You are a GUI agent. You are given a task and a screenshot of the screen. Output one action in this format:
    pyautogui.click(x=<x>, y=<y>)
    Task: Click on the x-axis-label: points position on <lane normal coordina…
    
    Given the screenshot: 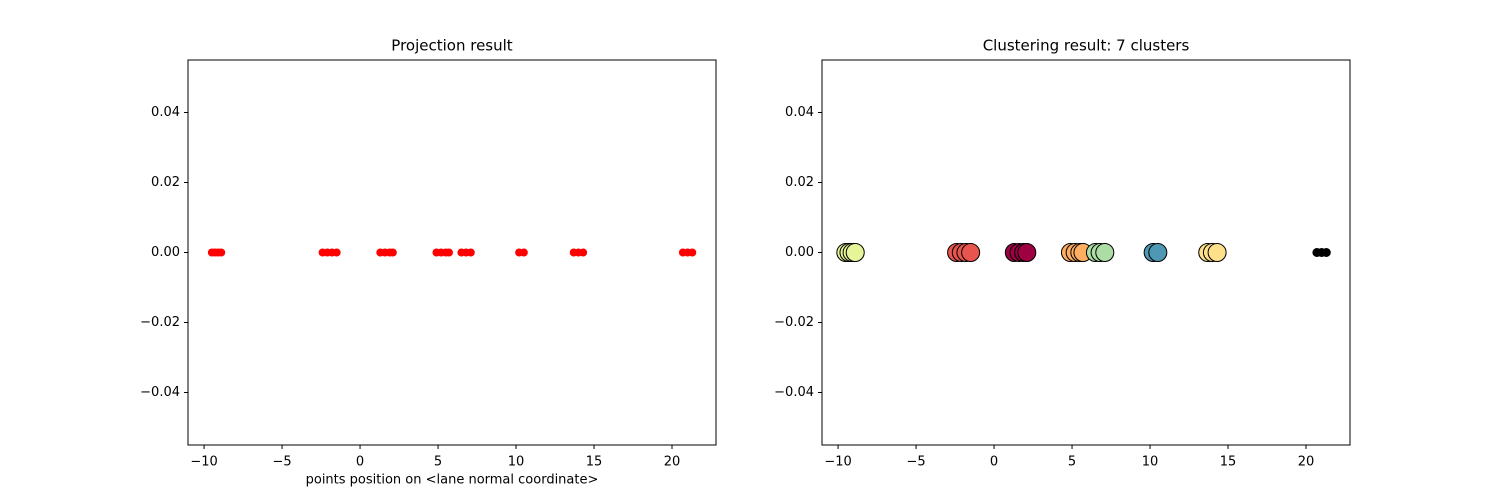 What is the action you would take?
    pyautogui.click(x=452, y=480)
    